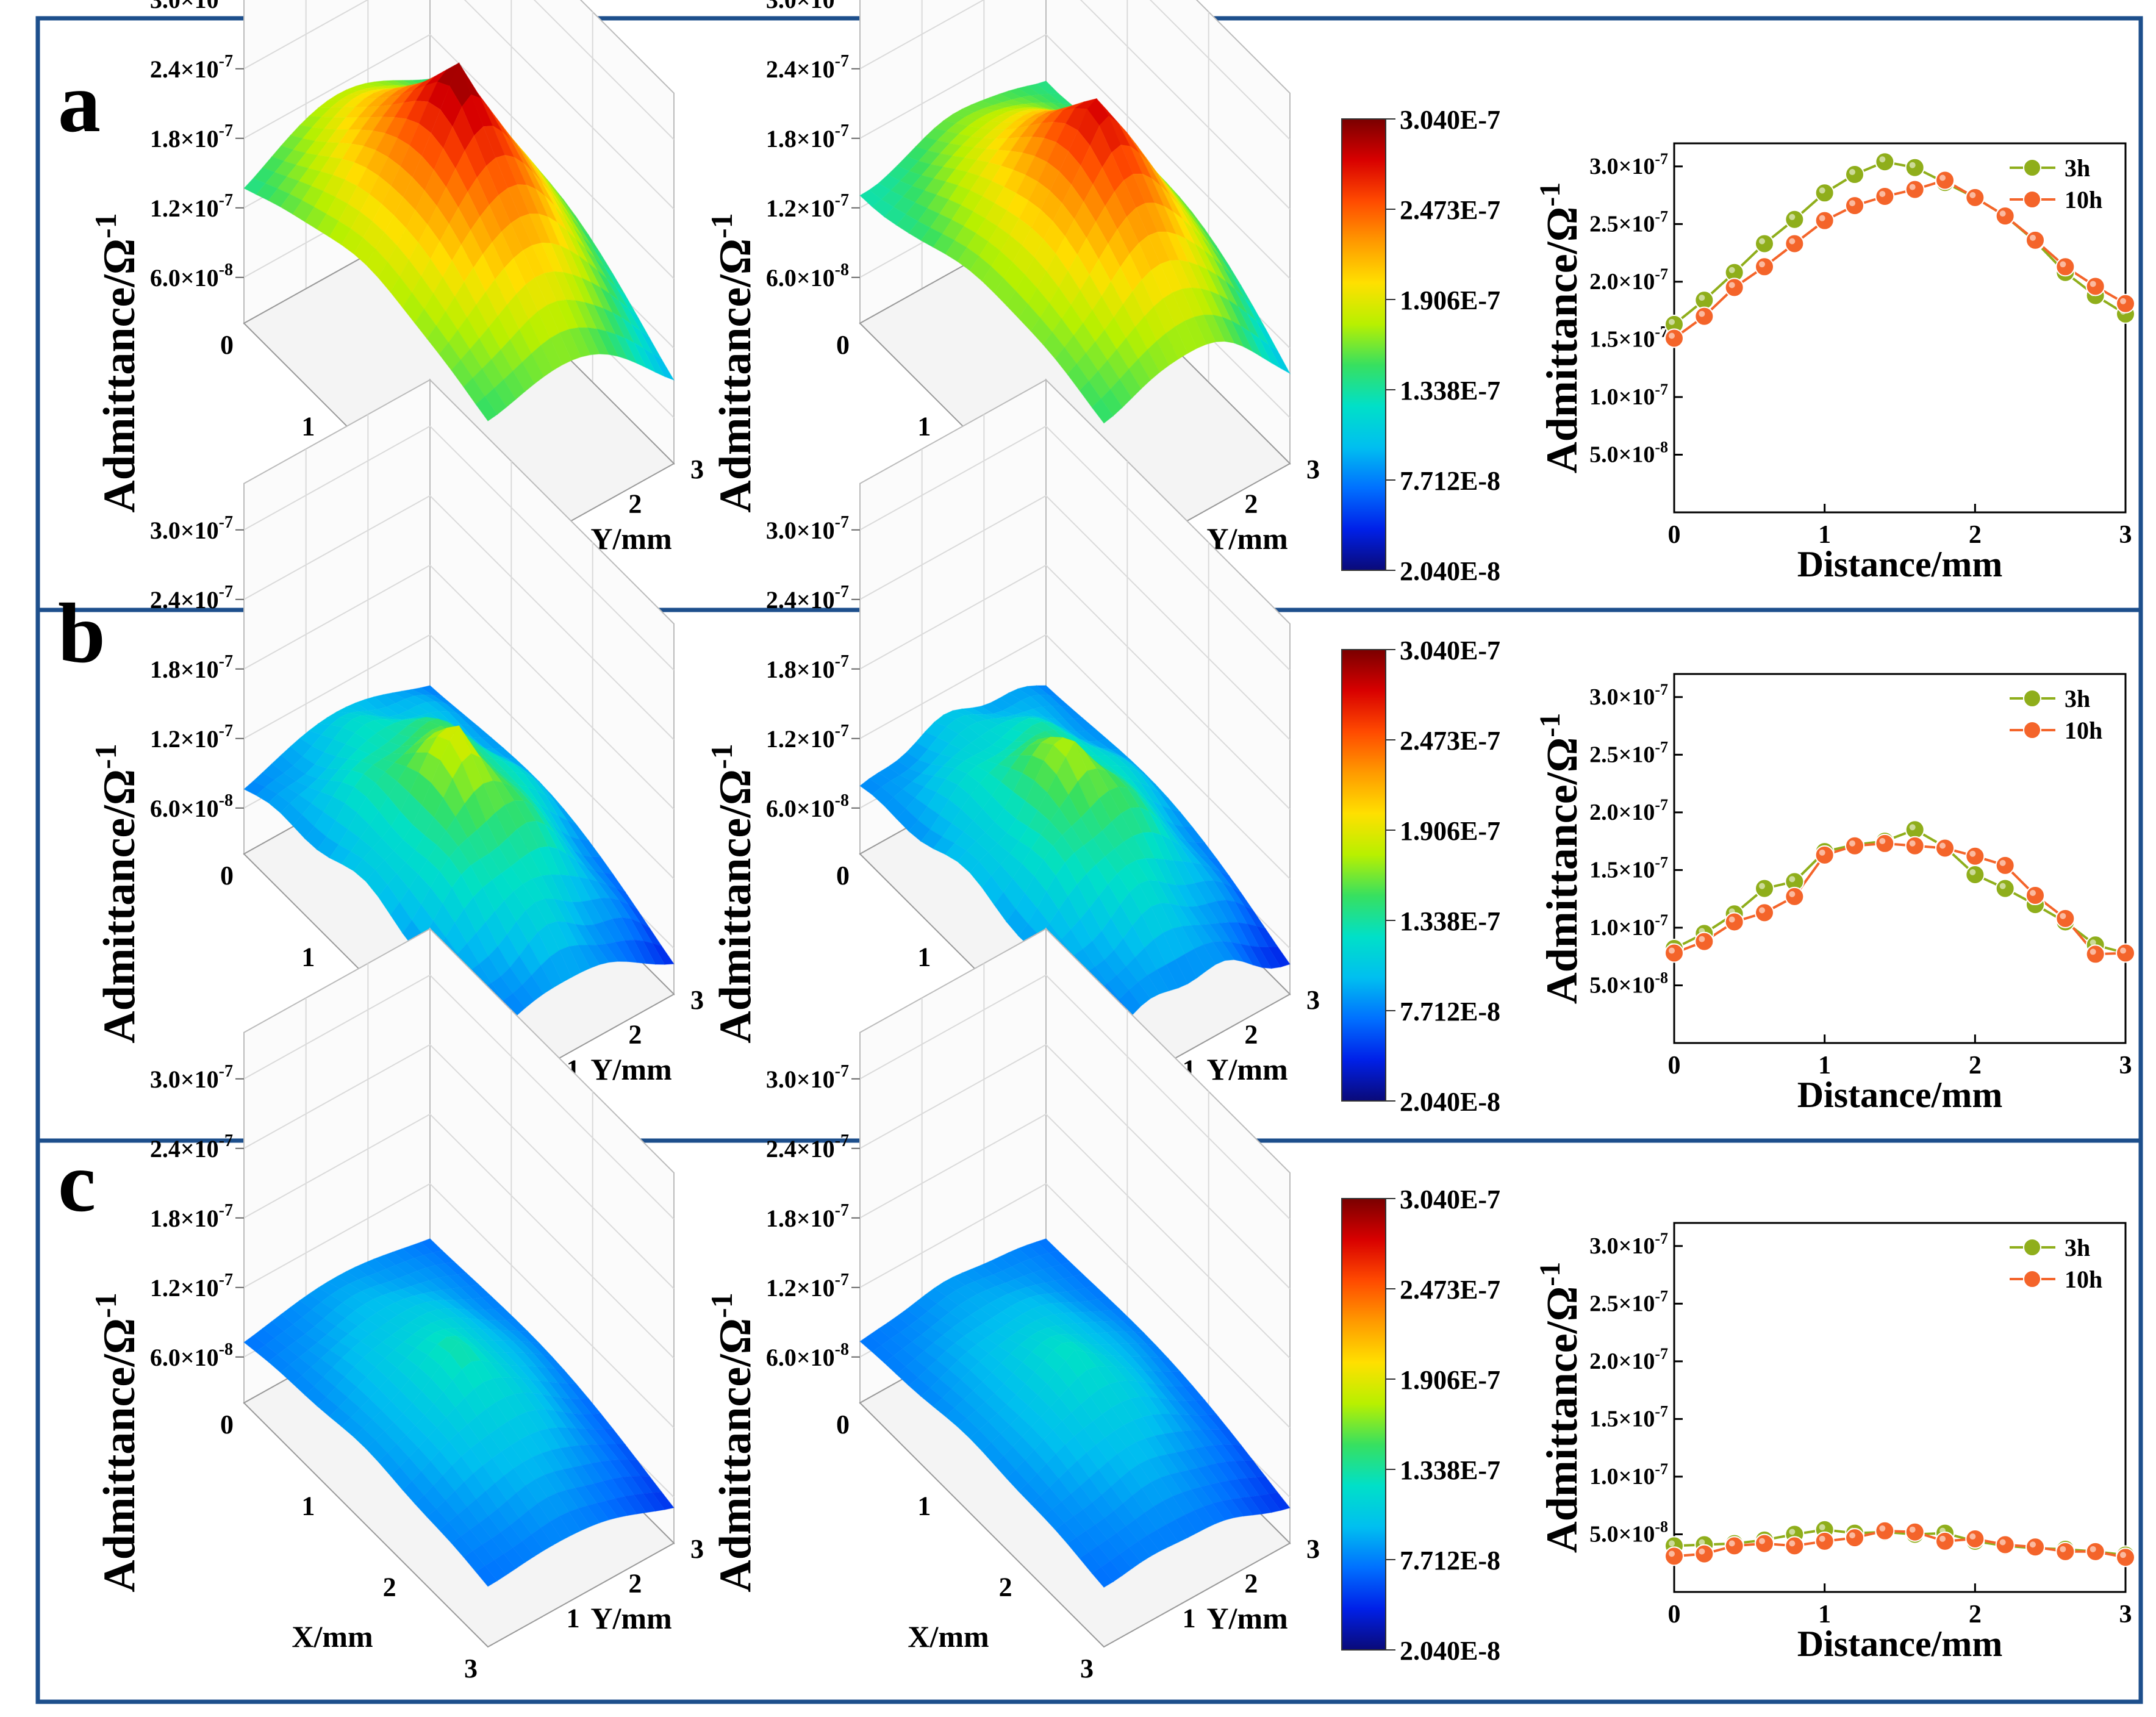  What do you see at coordinates (1247, 1069) in the screenshot?
I see `y-axis-label: Y/mm` at bounding box center [1247, 1069].